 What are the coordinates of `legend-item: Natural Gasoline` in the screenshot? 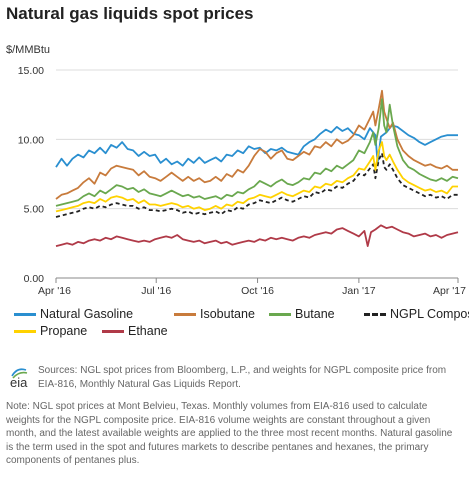 It's located at (73, 314).